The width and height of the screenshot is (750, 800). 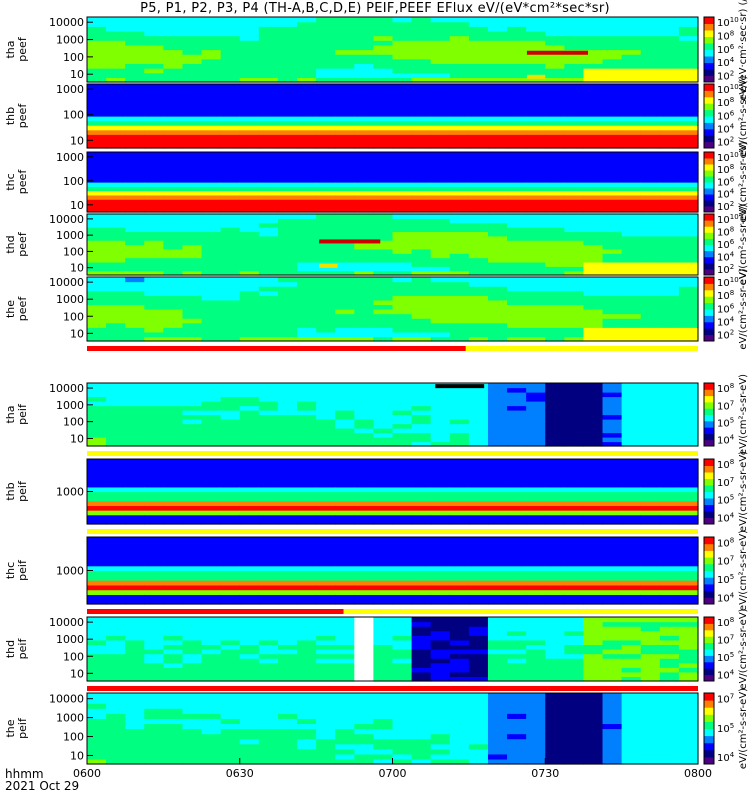 I want to click on colorbar-tick-exponent: 2, so click(x=732, y=140).